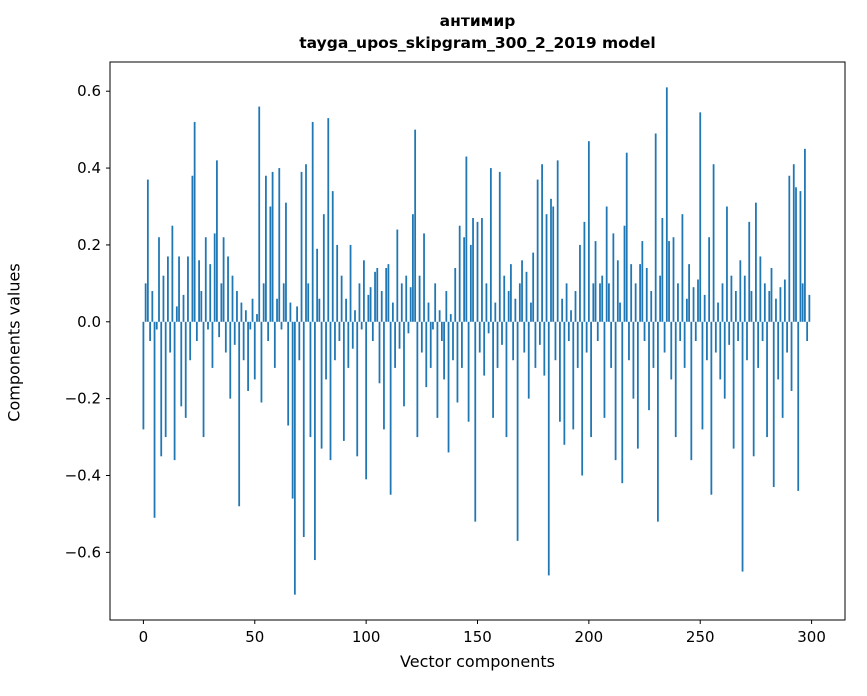  What do you see at coordinates (254, 637) in the screenshot?
I see `x-tick-label: 50` at bounding box center [254, 637].